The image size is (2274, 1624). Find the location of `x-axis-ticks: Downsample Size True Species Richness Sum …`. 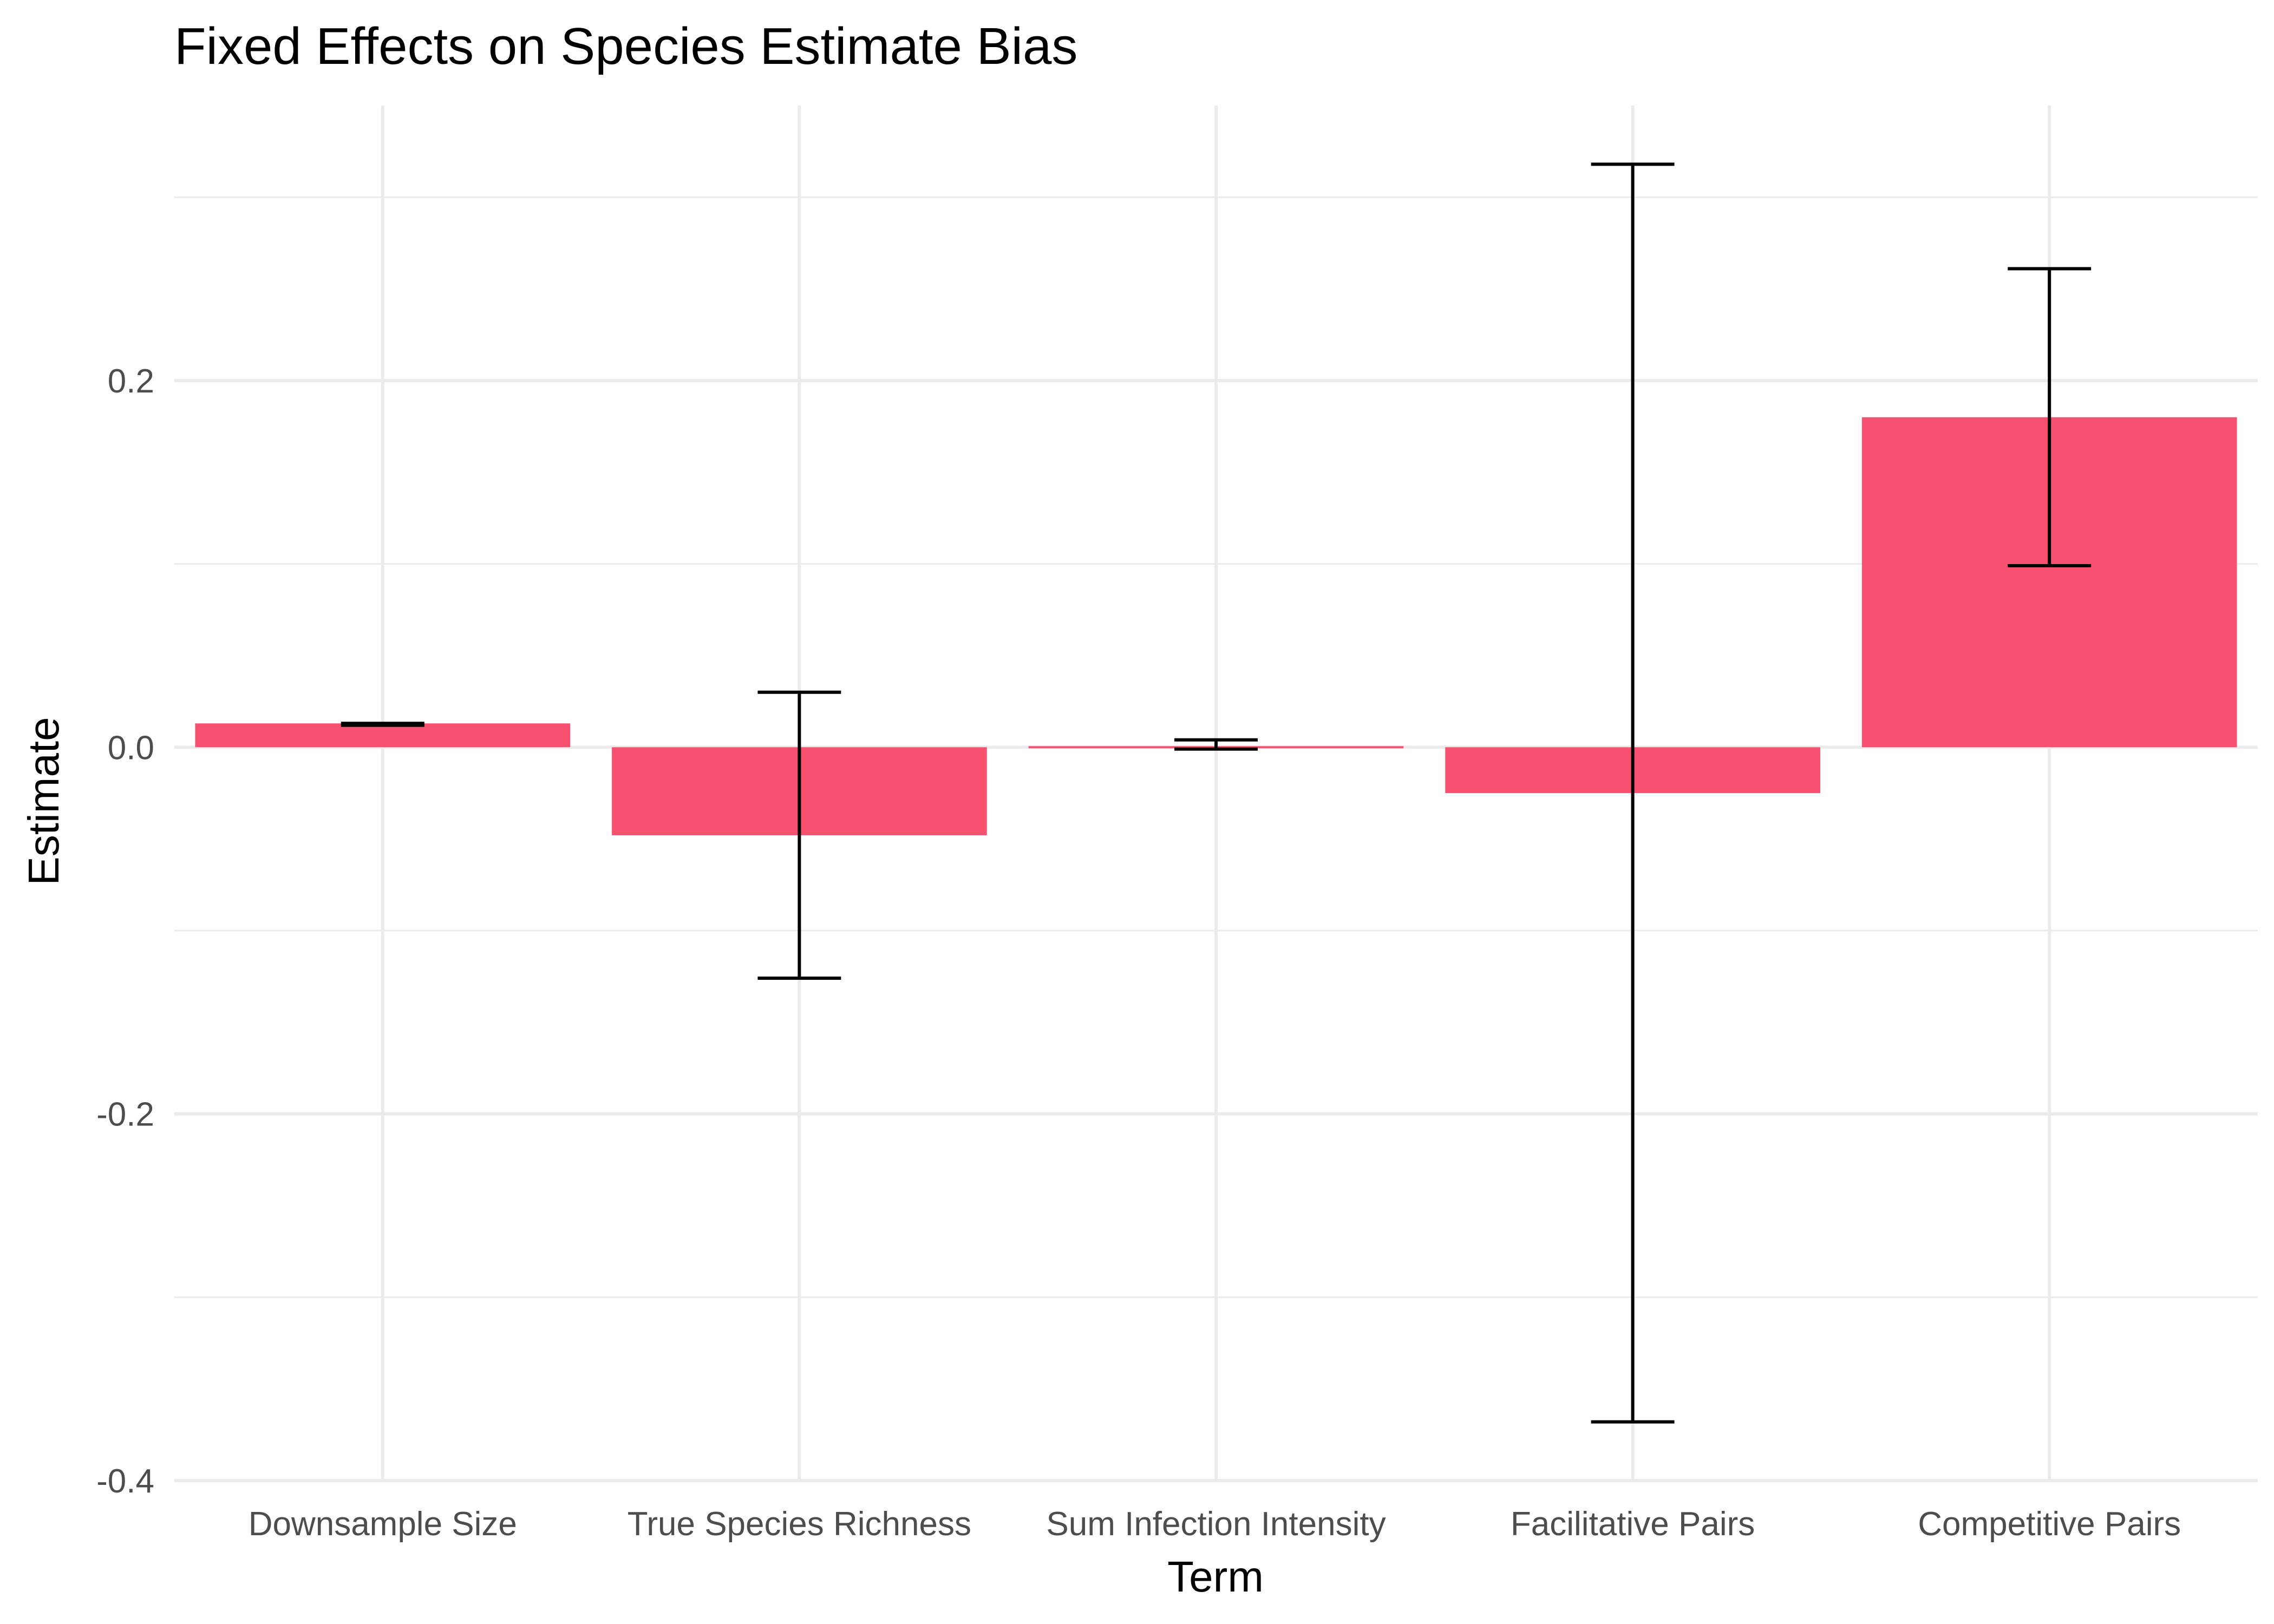

x-axis-ticks: Downsample Size True Species Richness Sum … is located at coordinates (1215, 1524).